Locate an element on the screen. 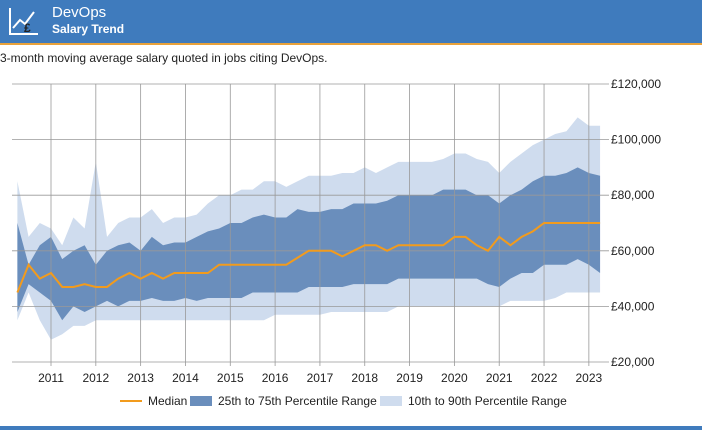  median-line is located at coordinates (308, 257).